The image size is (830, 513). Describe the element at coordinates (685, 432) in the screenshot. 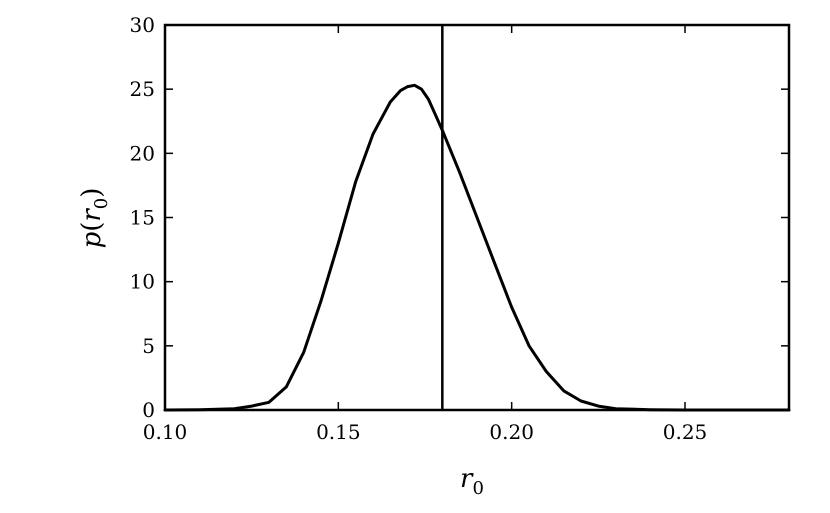

I see `x-tick-label: 0.25` at that location.